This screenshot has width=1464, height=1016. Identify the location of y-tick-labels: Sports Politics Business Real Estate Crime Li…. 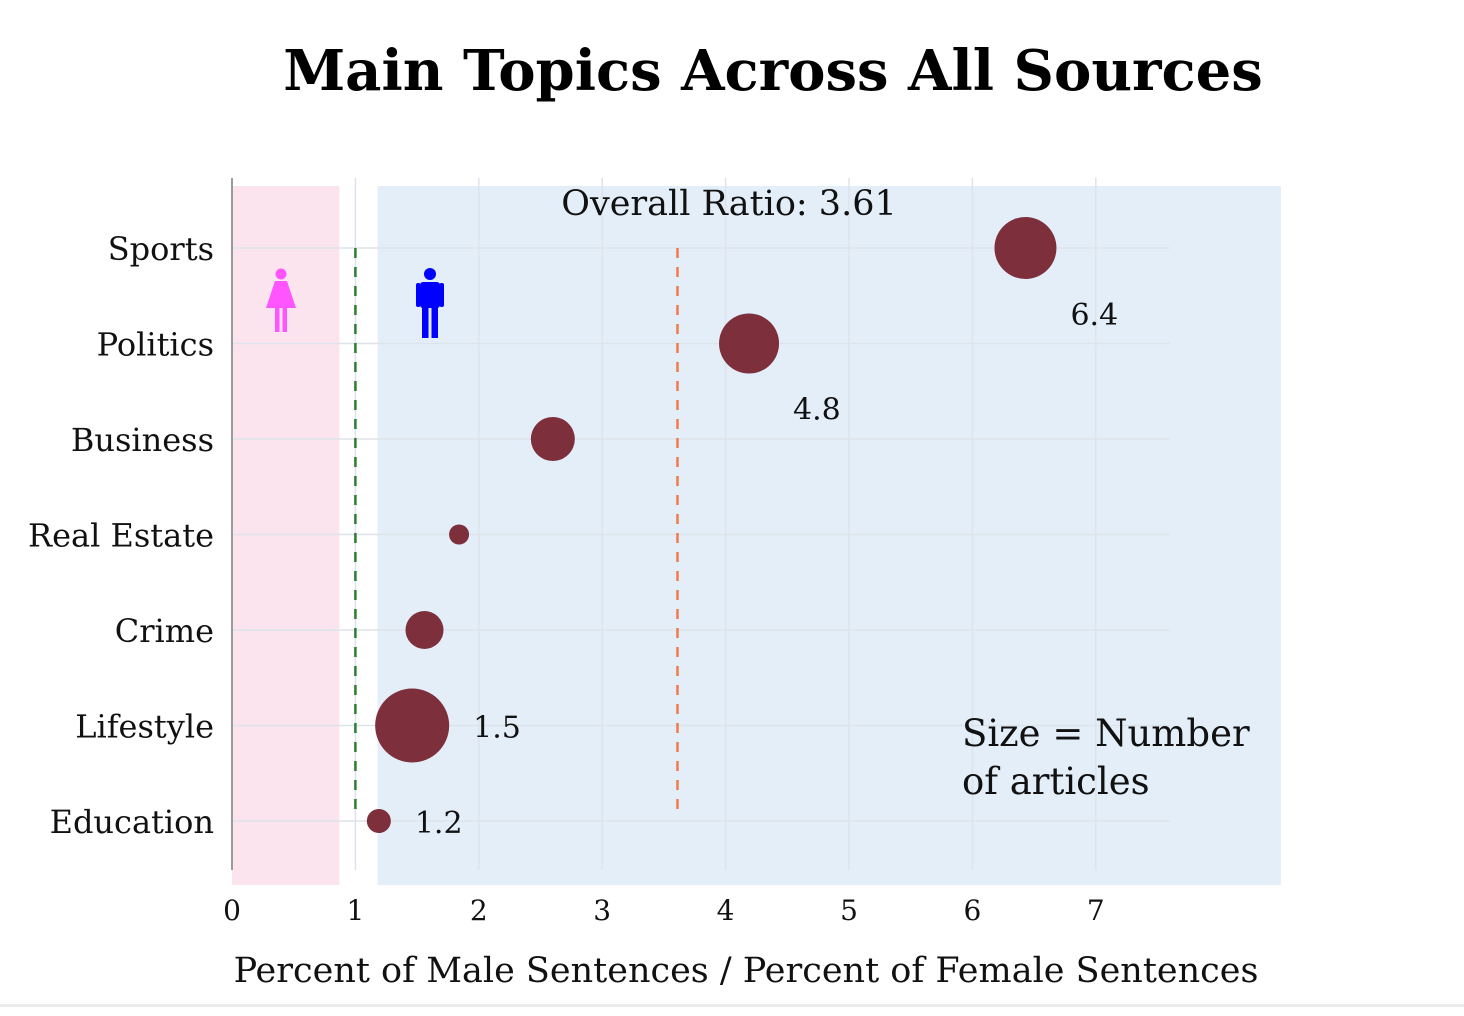
(121, 535).